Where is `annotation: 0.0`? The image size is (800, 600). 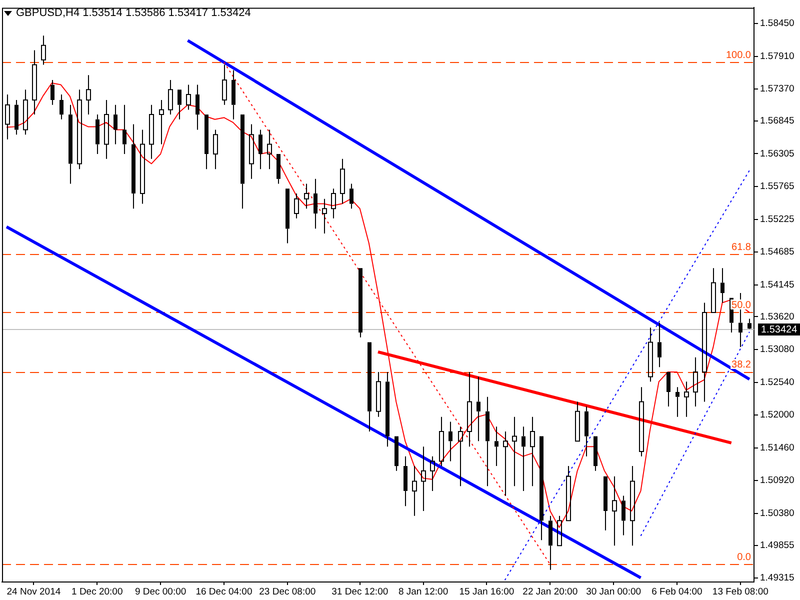 annotation: 0.0 is located at coordinates (744, 558).